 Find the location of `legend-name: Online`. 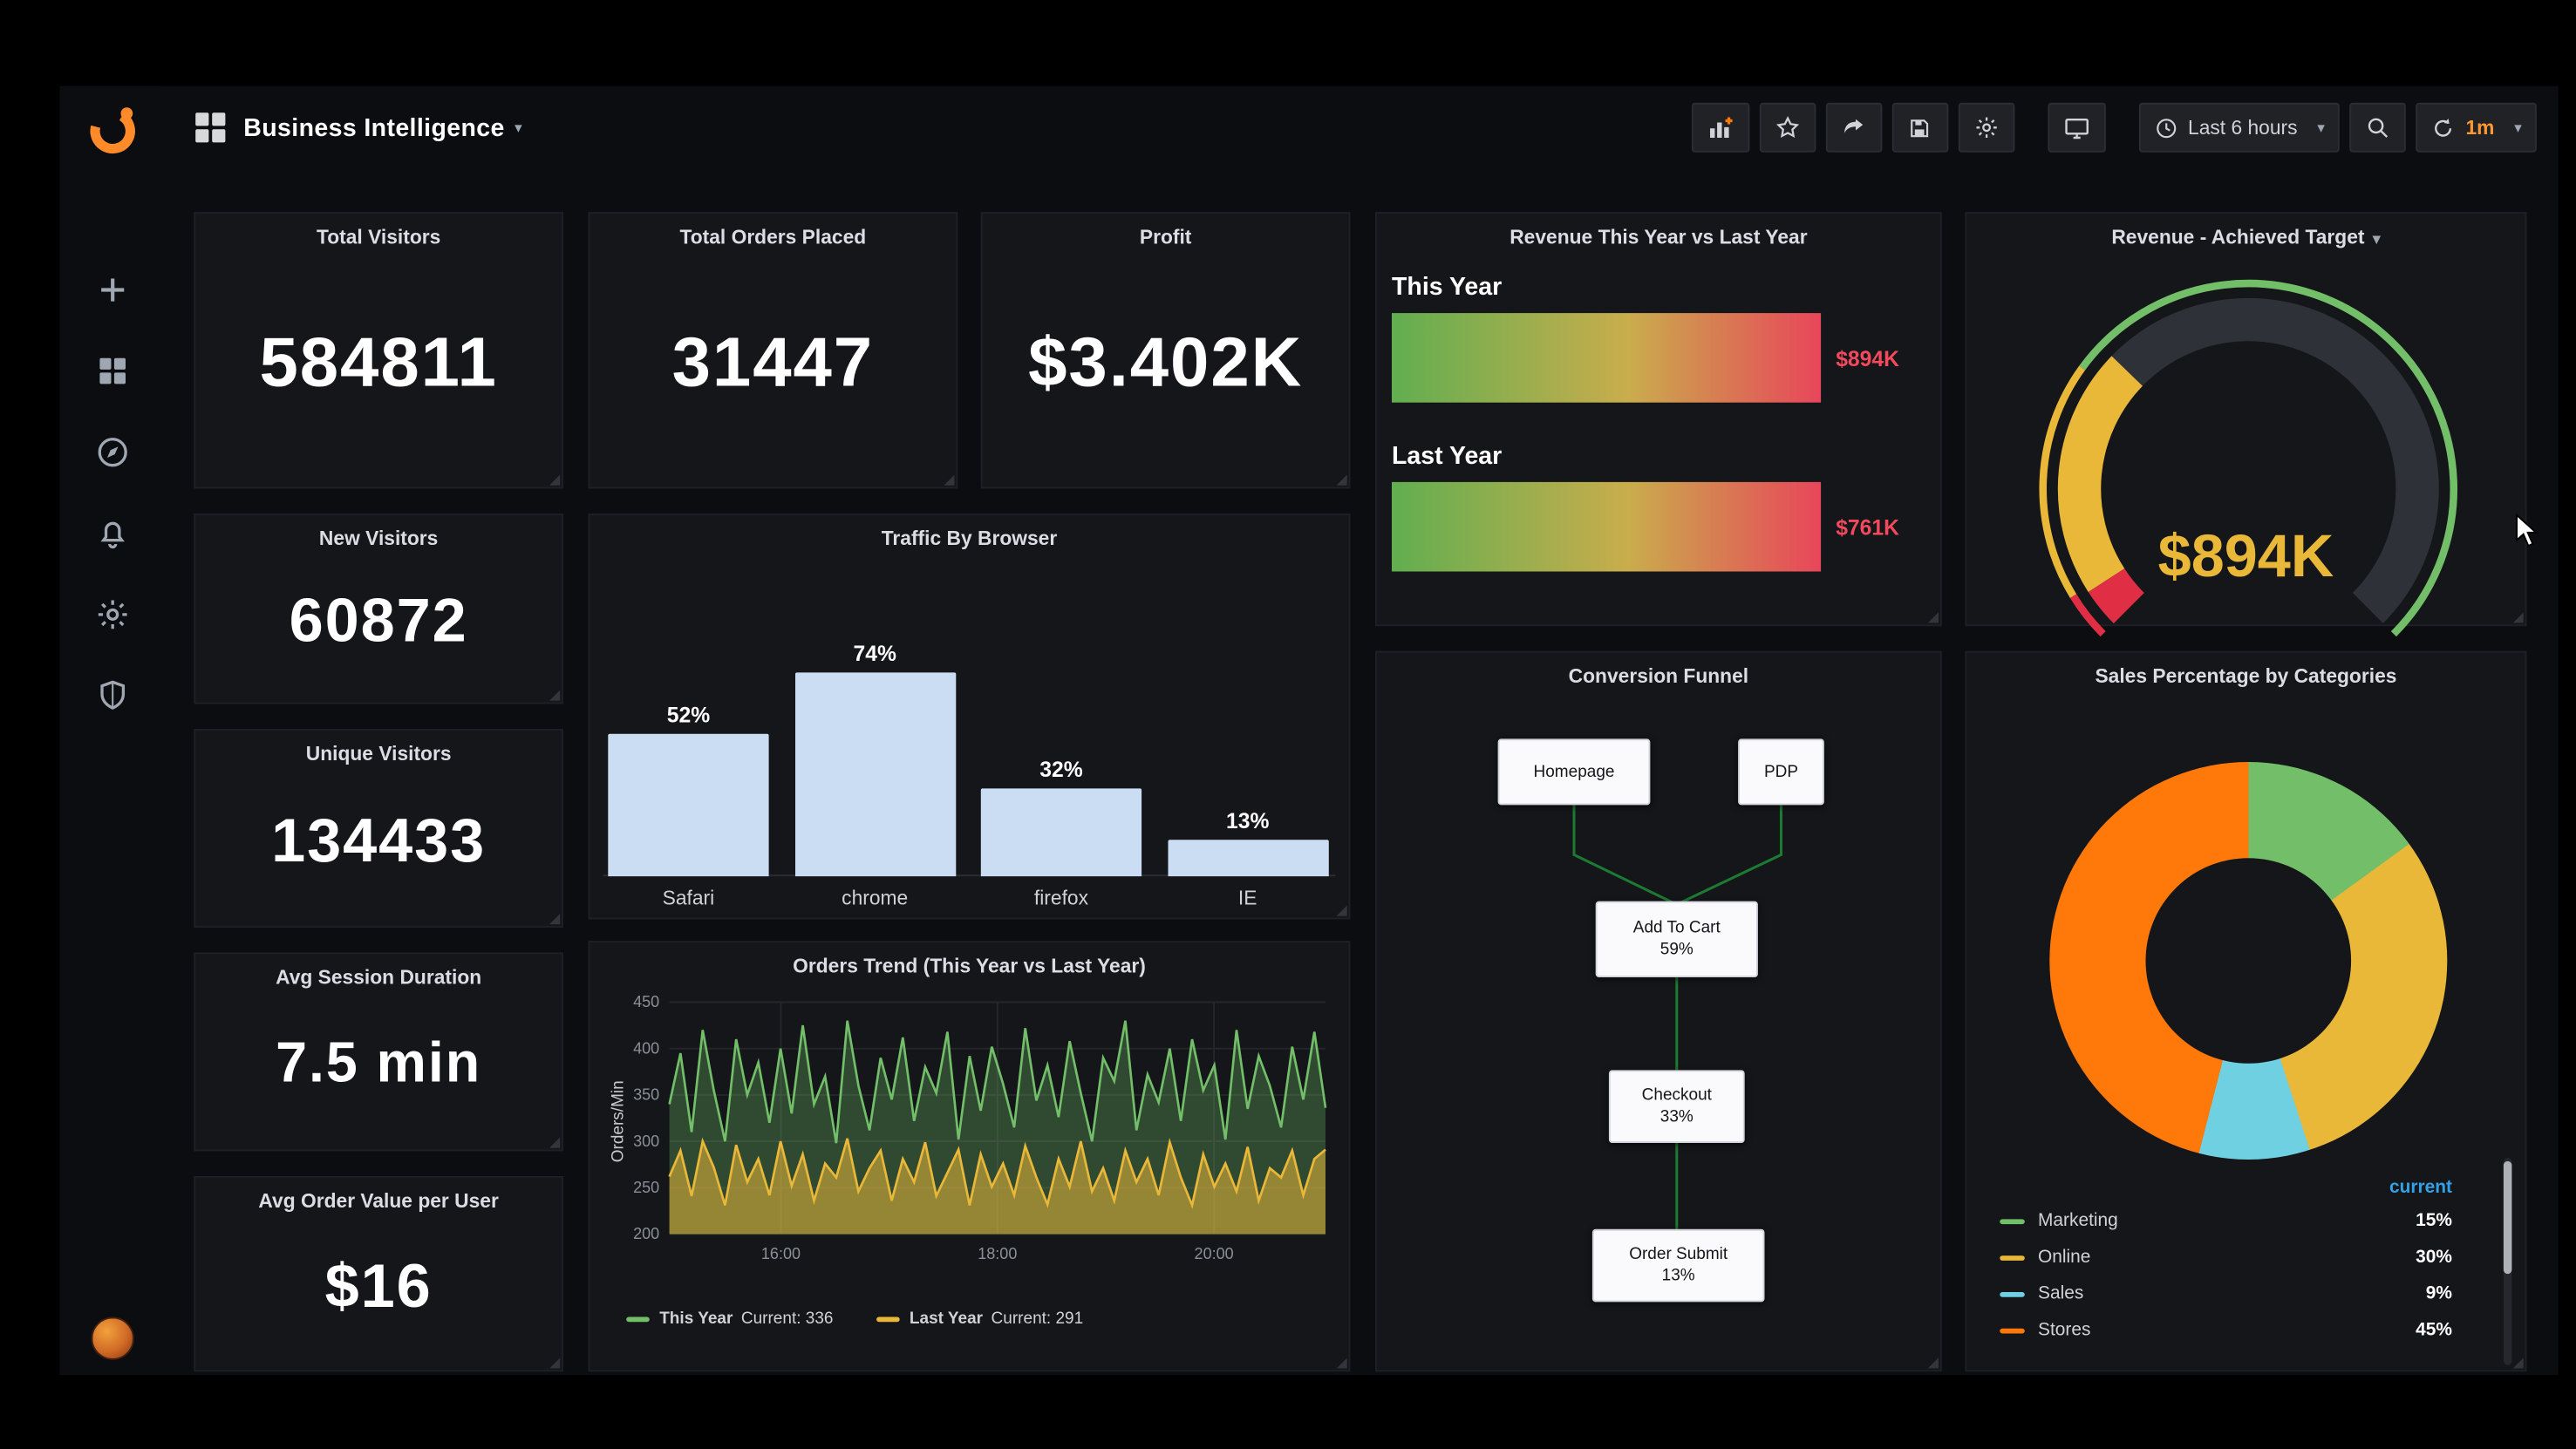

legend-name: Online is located at coordinates (2065, 1257).